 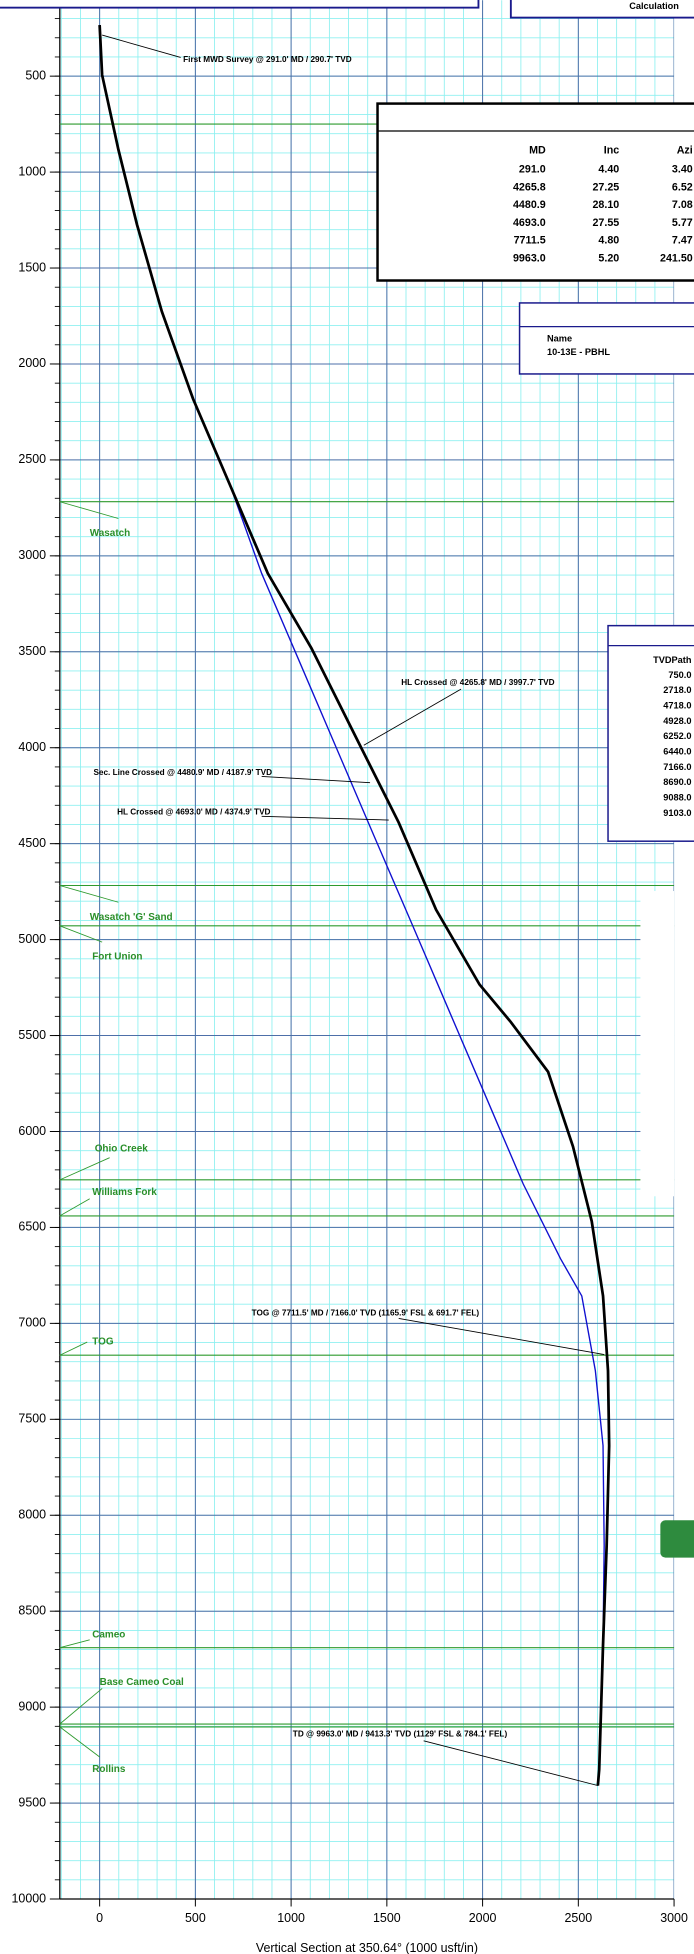 I want to click on y-tick-label: 500, so click(x=35, y=75).